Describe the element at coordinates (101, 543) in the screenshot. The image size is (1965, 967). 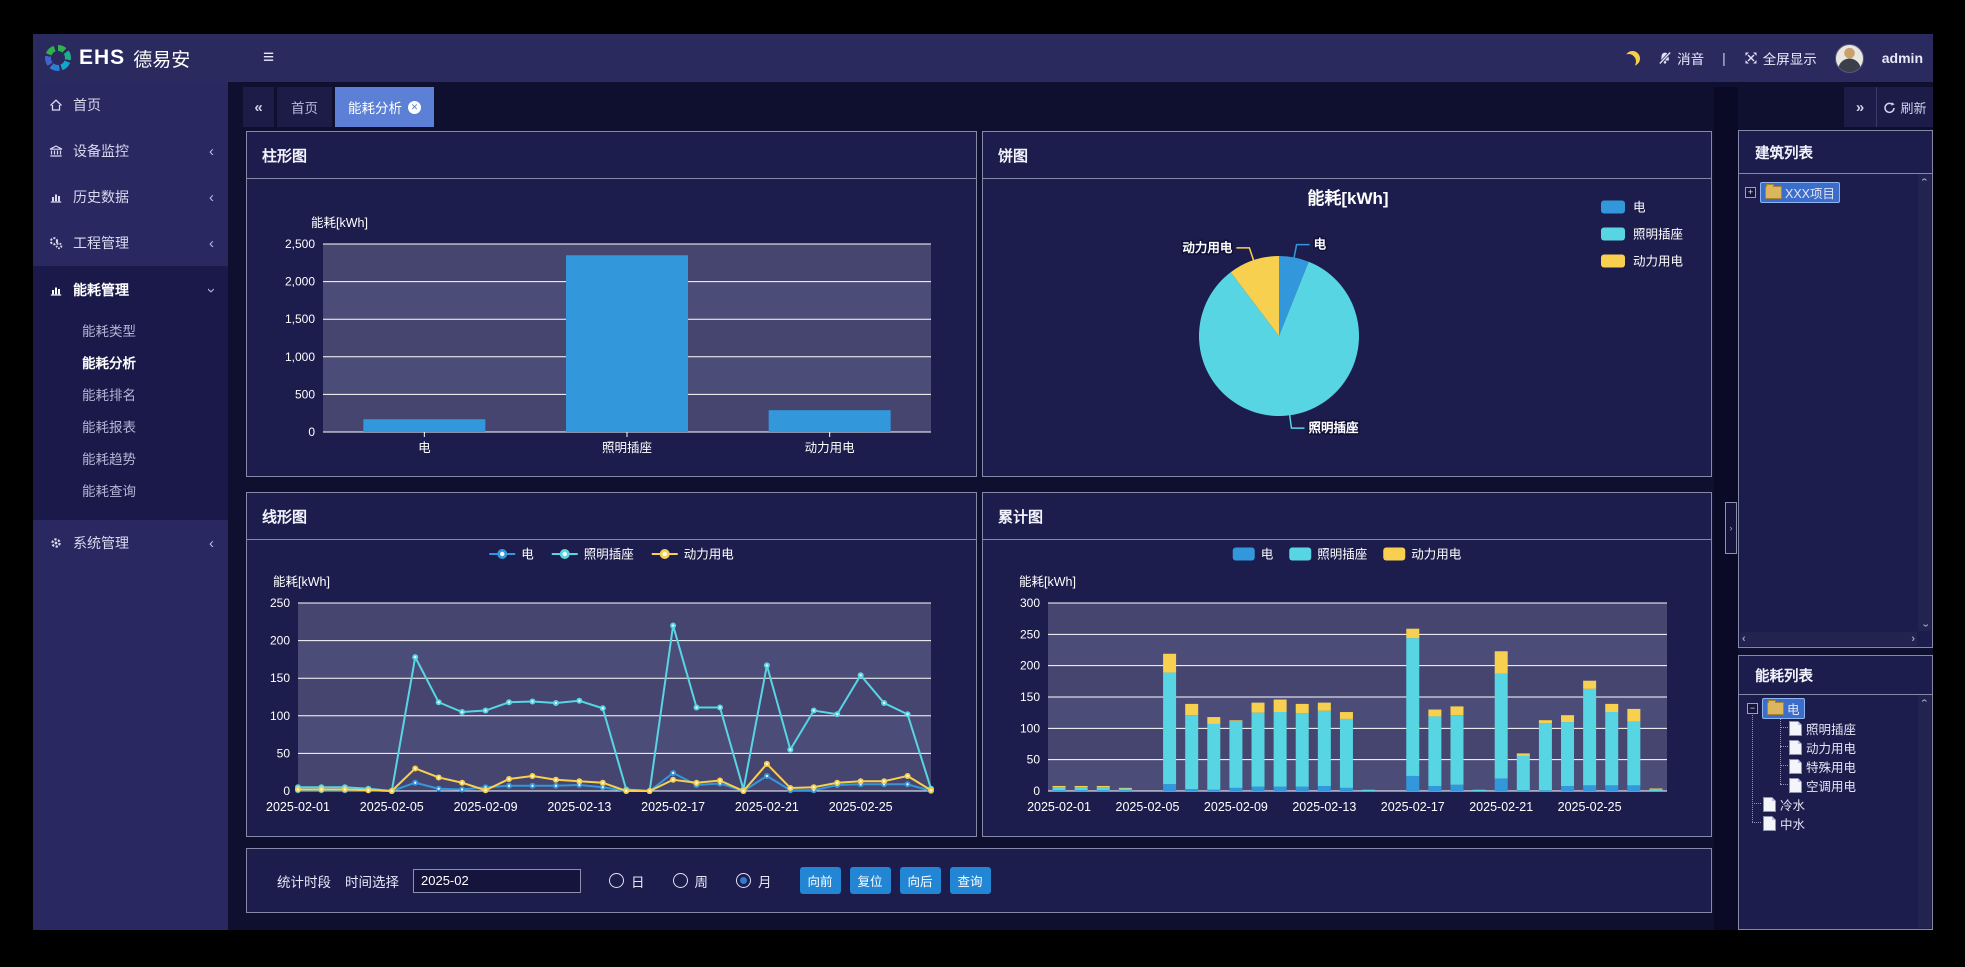
I see `sidebar-item-label: 系统管理` at that location.